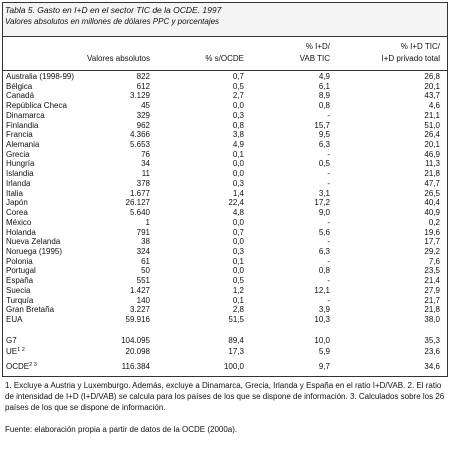 Image resolution: width=450 pixels, height=459 pixels. What do you see at coordinates (434, 261) in the screenshot?
I see `cell: 7,6` at bounding box center [434, 261].